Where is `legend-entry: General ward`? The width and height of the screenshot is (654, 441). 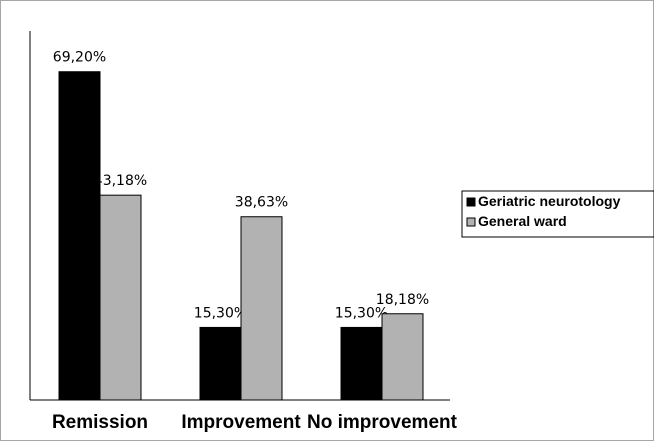
legend-entry: General ward is located at coordinates (522, 221).